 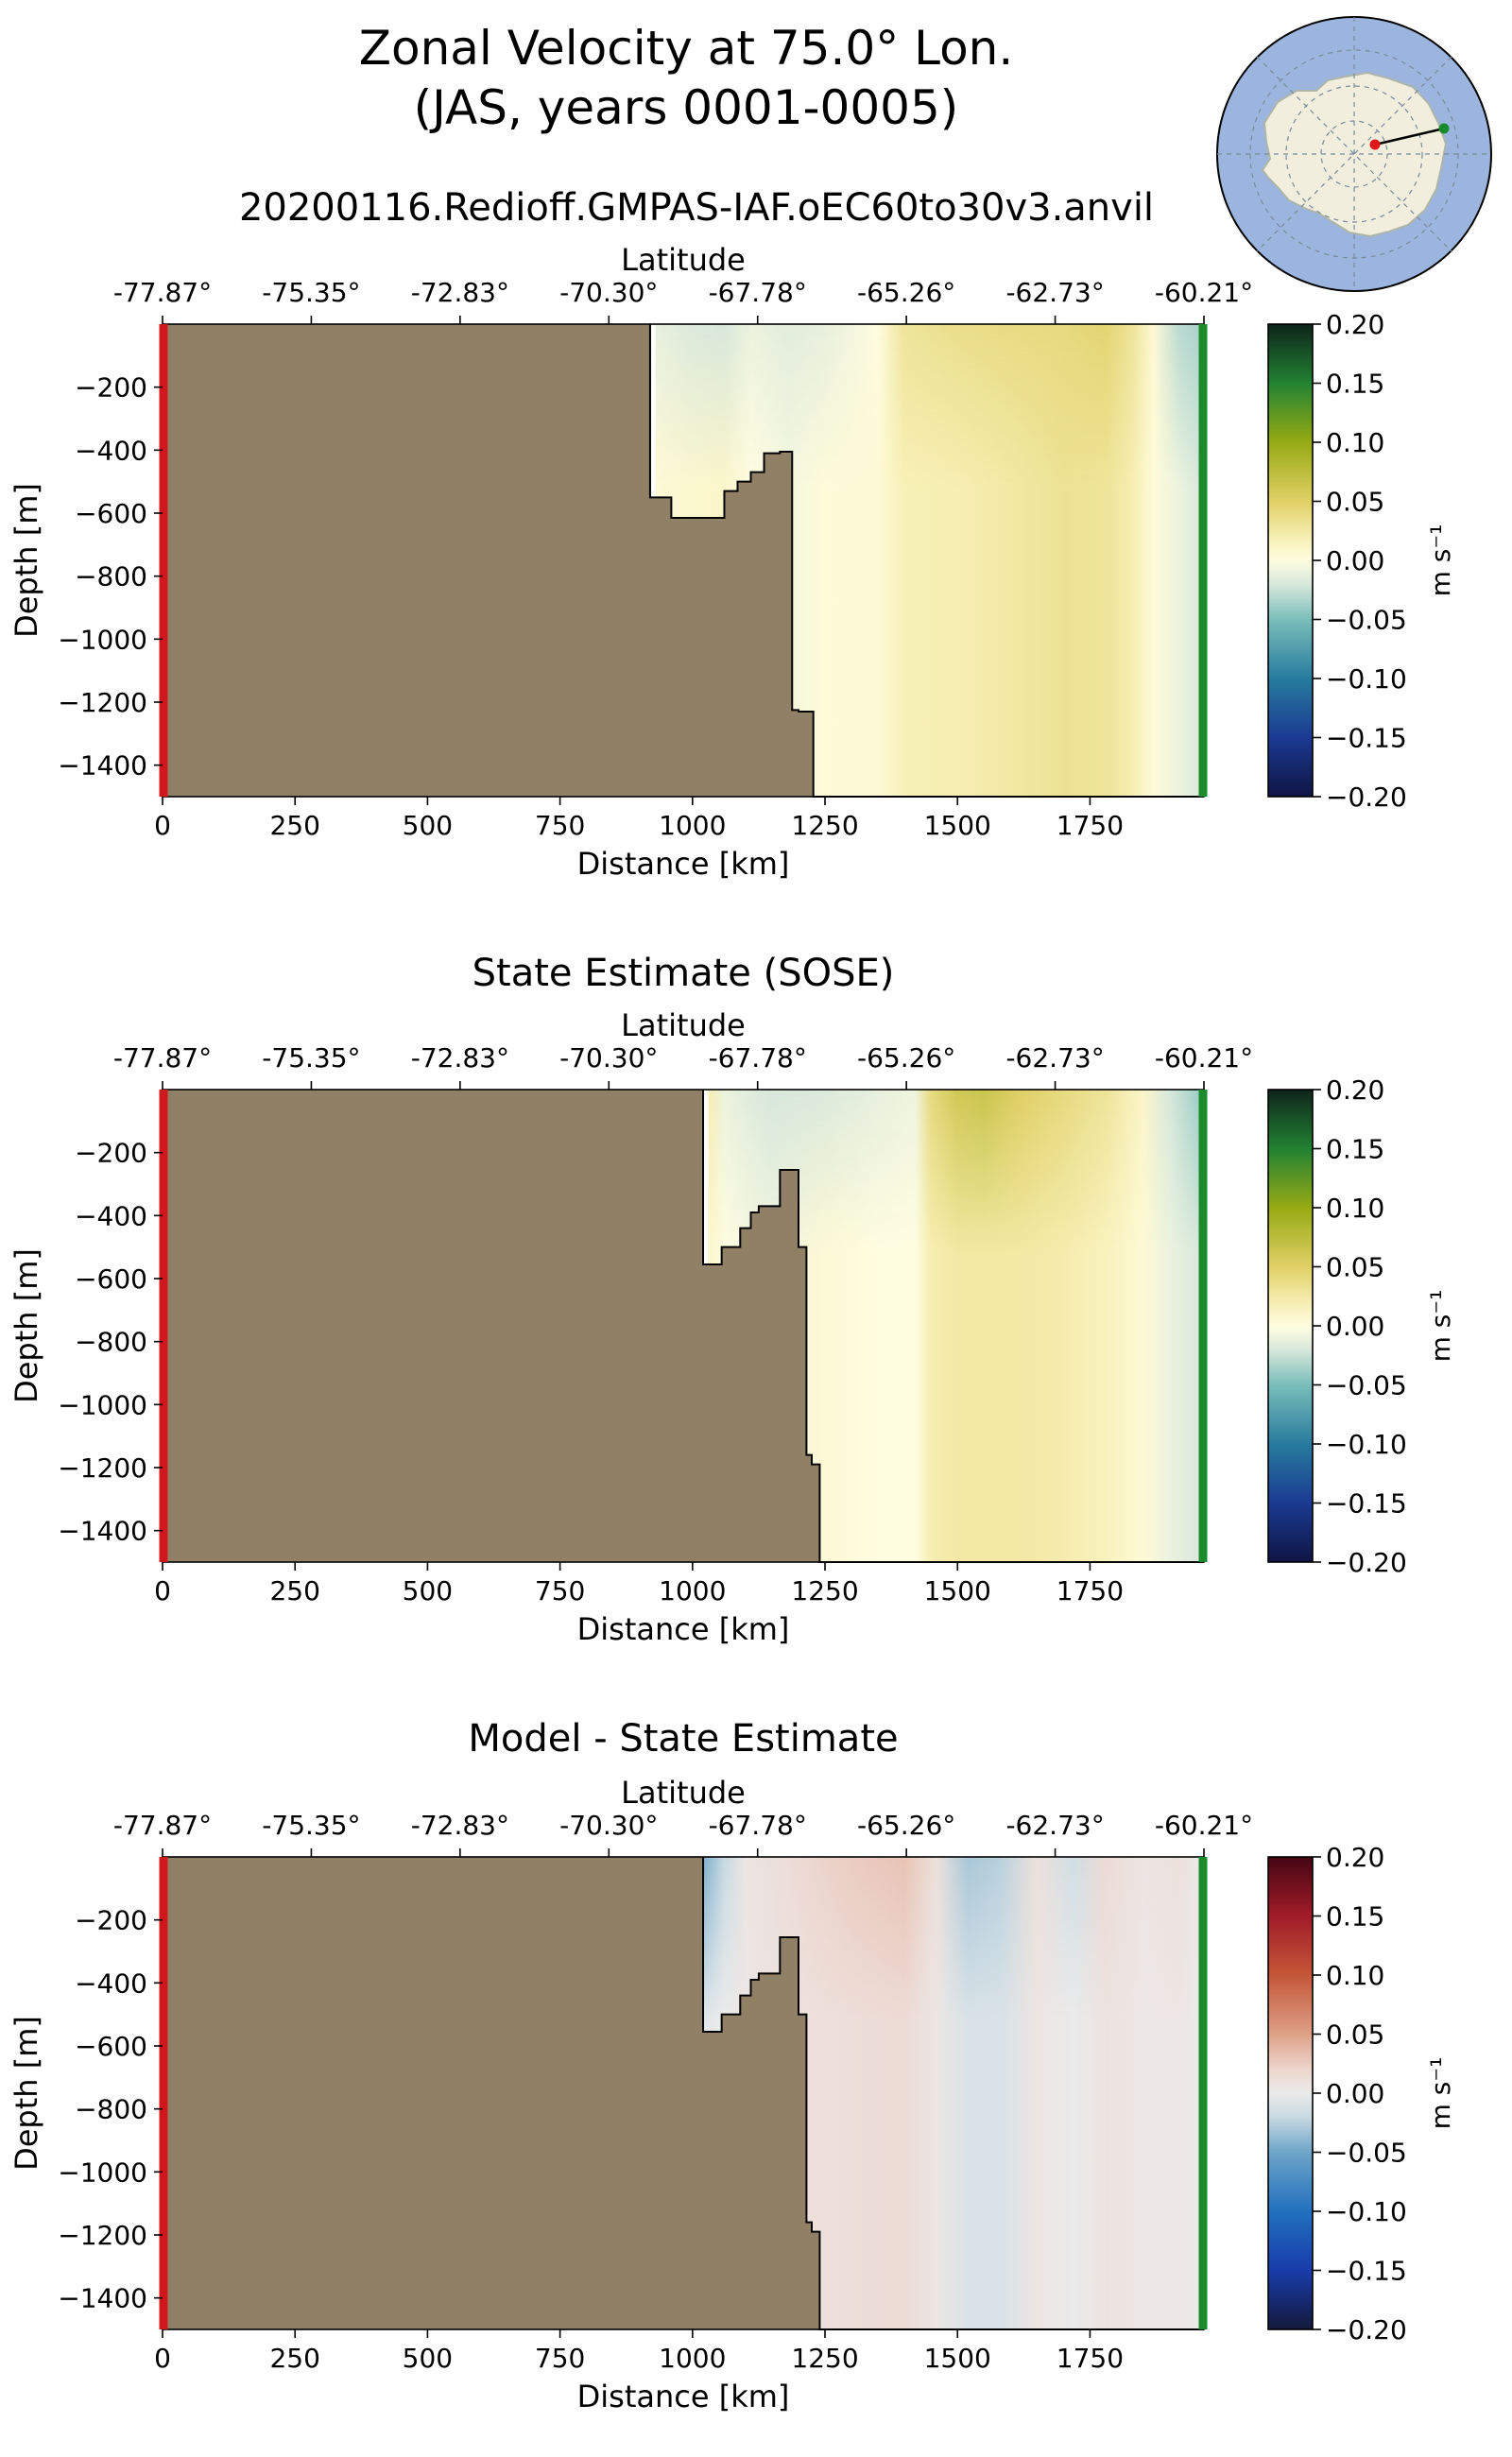 I want to click on map-graticule, so click(x=1354, y=154).